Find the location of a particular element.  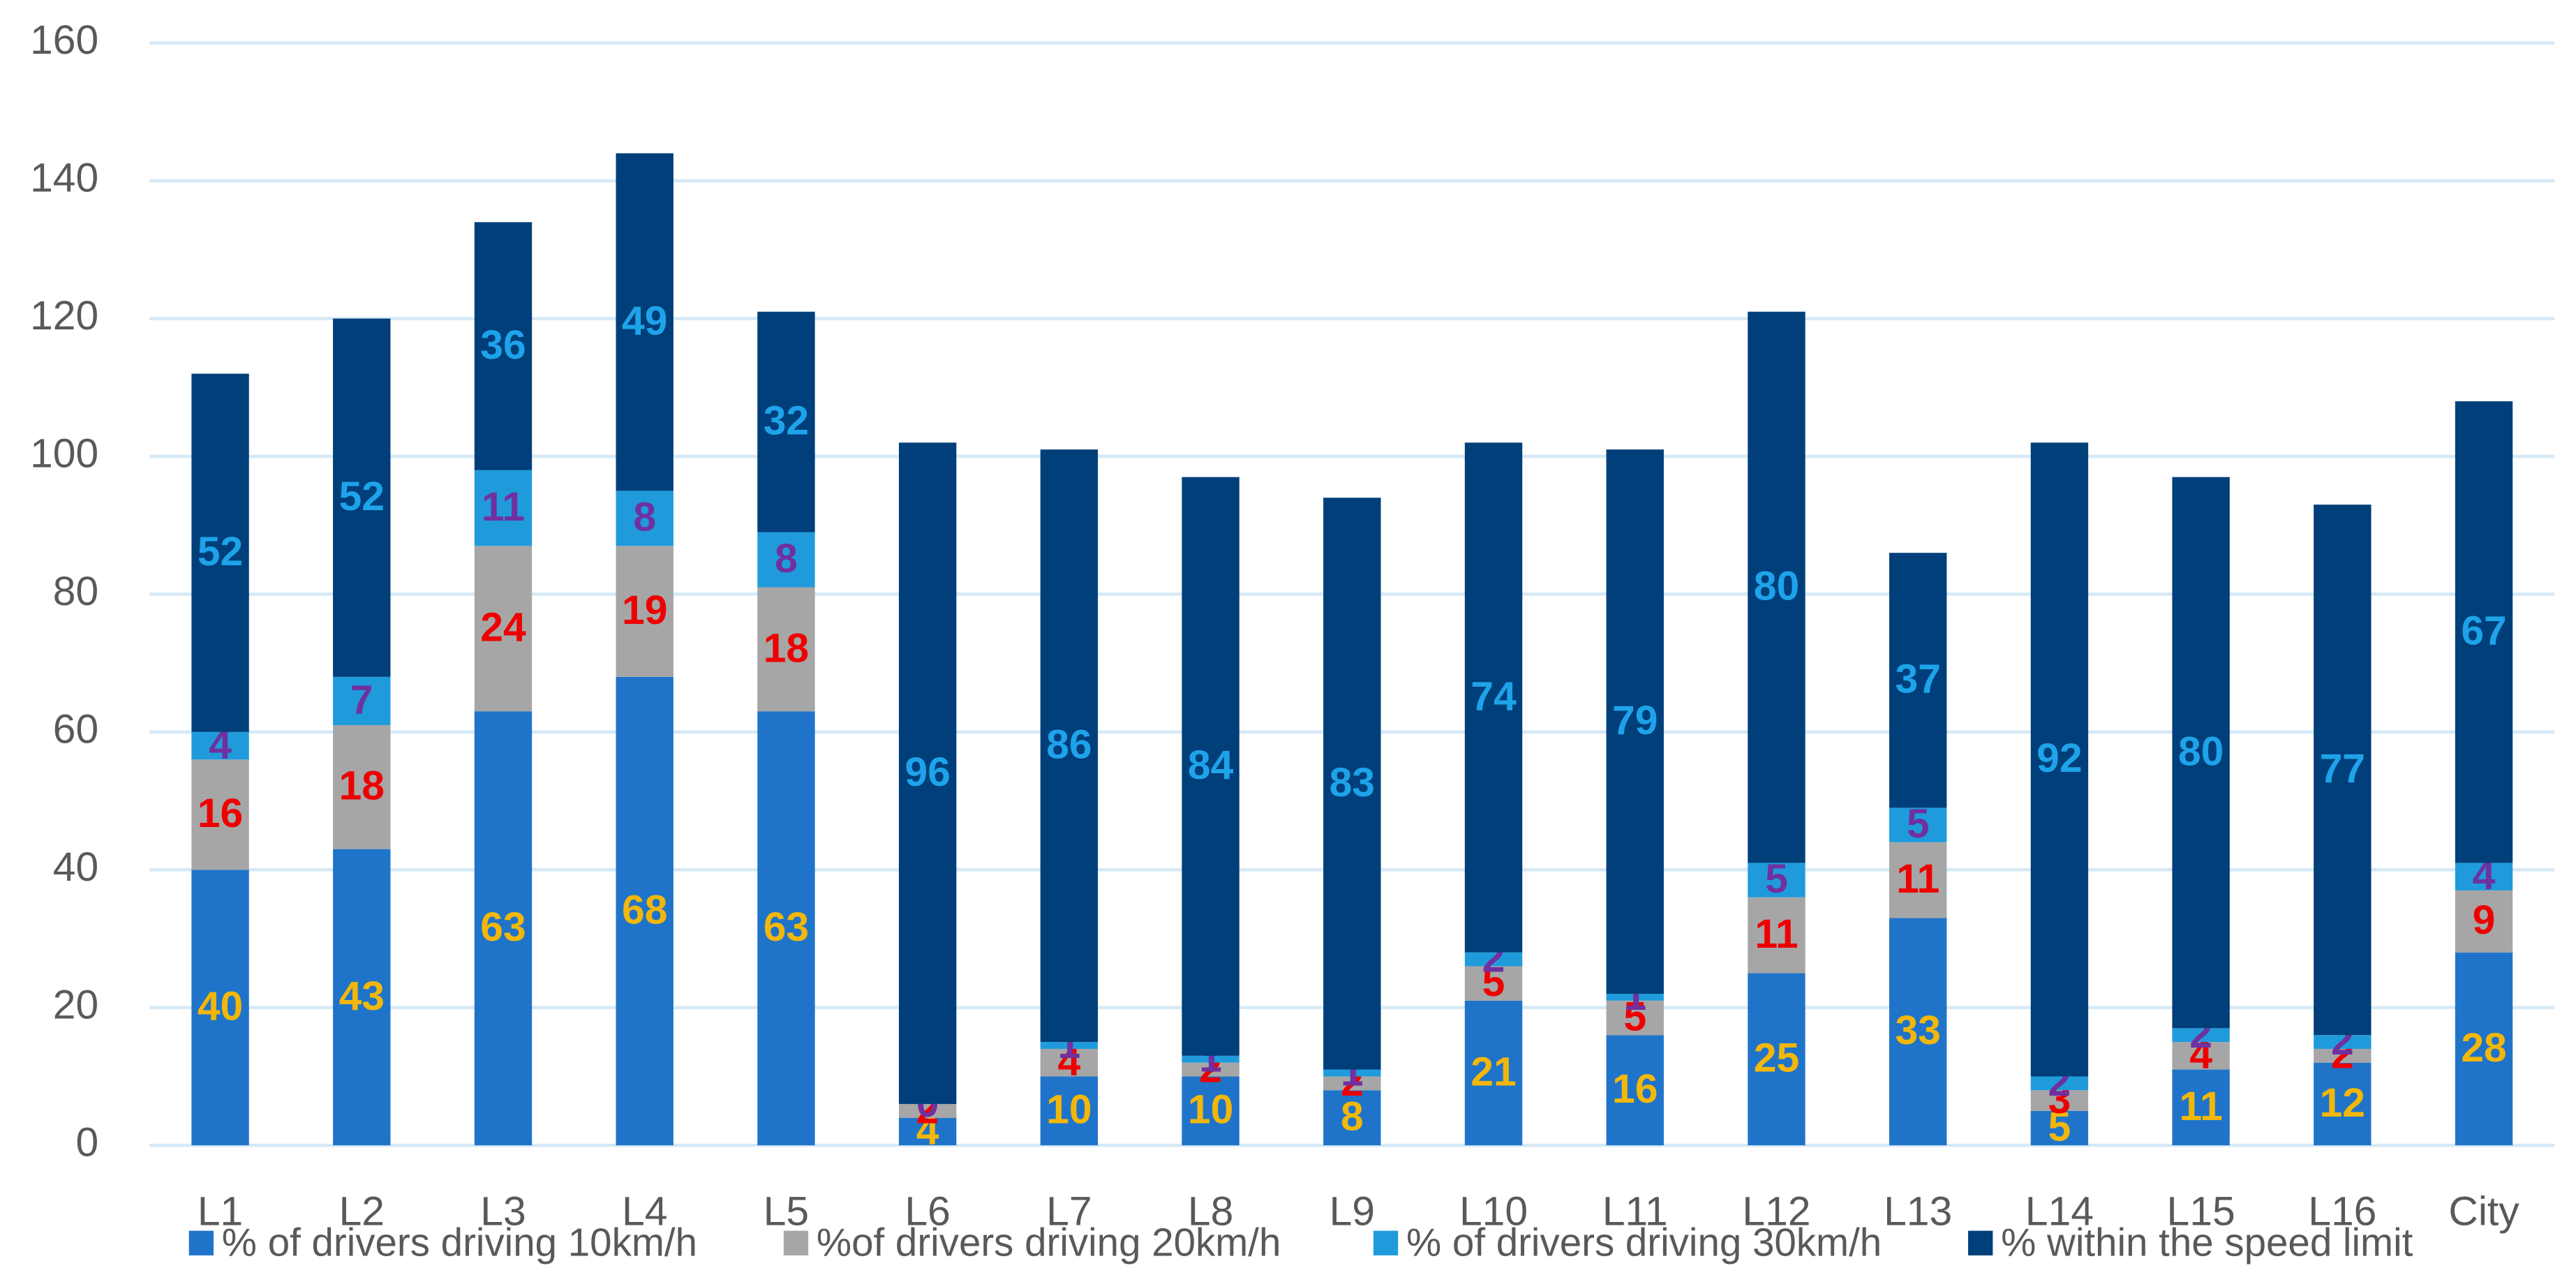

data-label: 21 is located at coordinates (1493, 1071).